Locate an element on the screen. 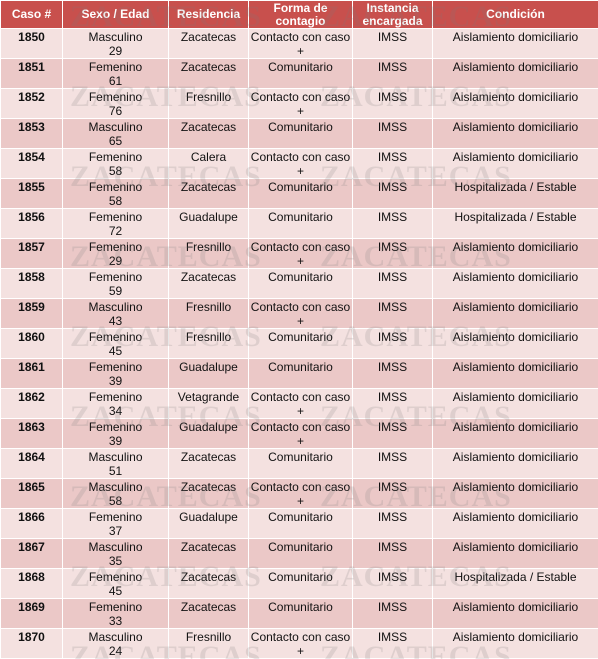  table-cell: Vetagrande is located at coordinates (208, 403).